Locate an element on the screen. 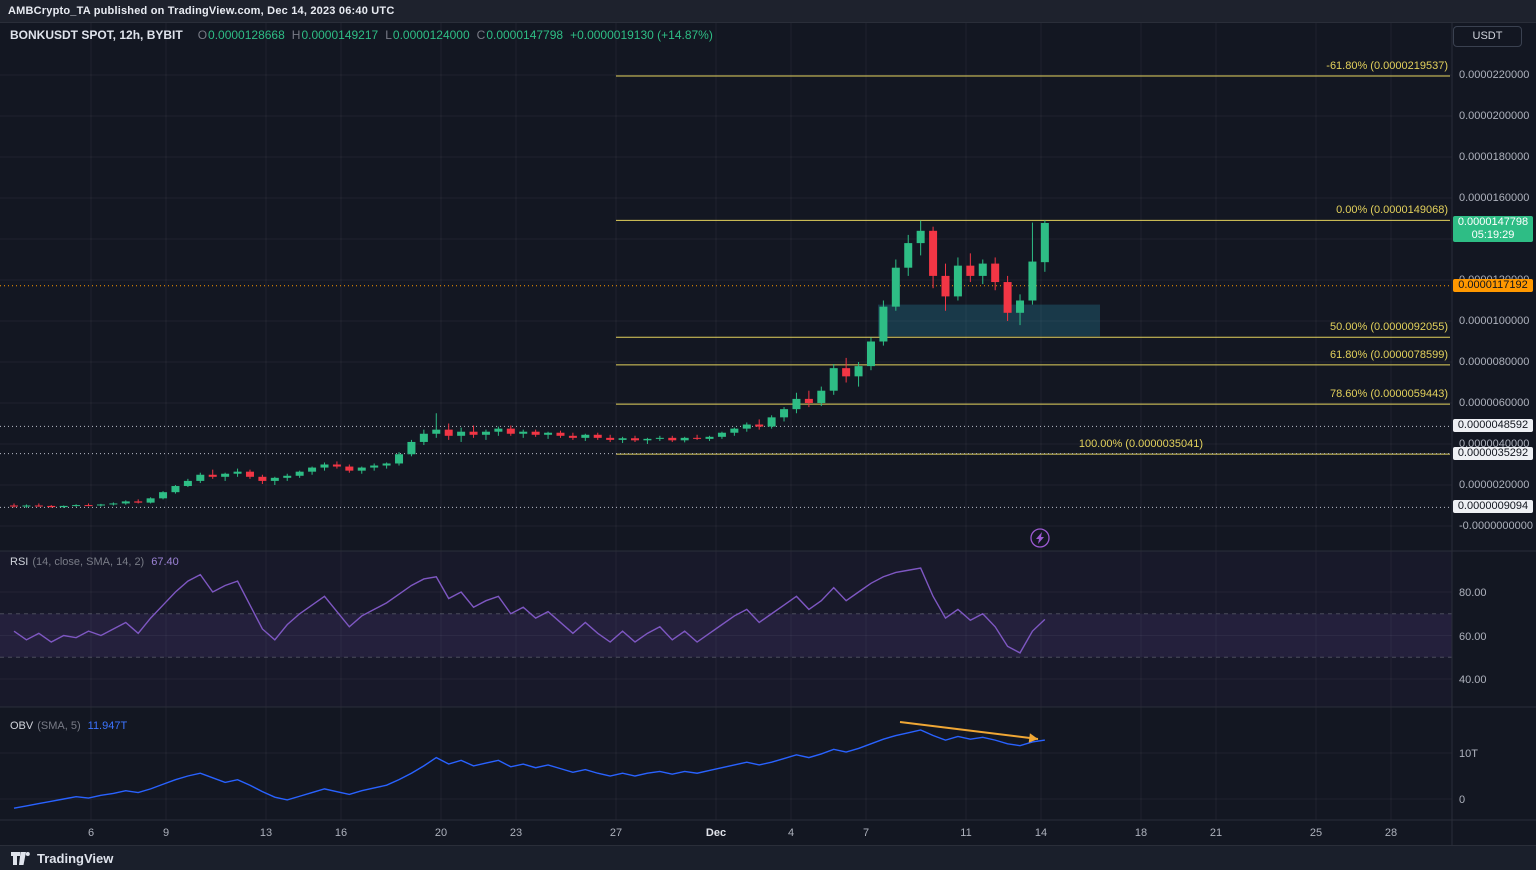  obv-params: (SMA, 5) is located at coordinates (59, 726).